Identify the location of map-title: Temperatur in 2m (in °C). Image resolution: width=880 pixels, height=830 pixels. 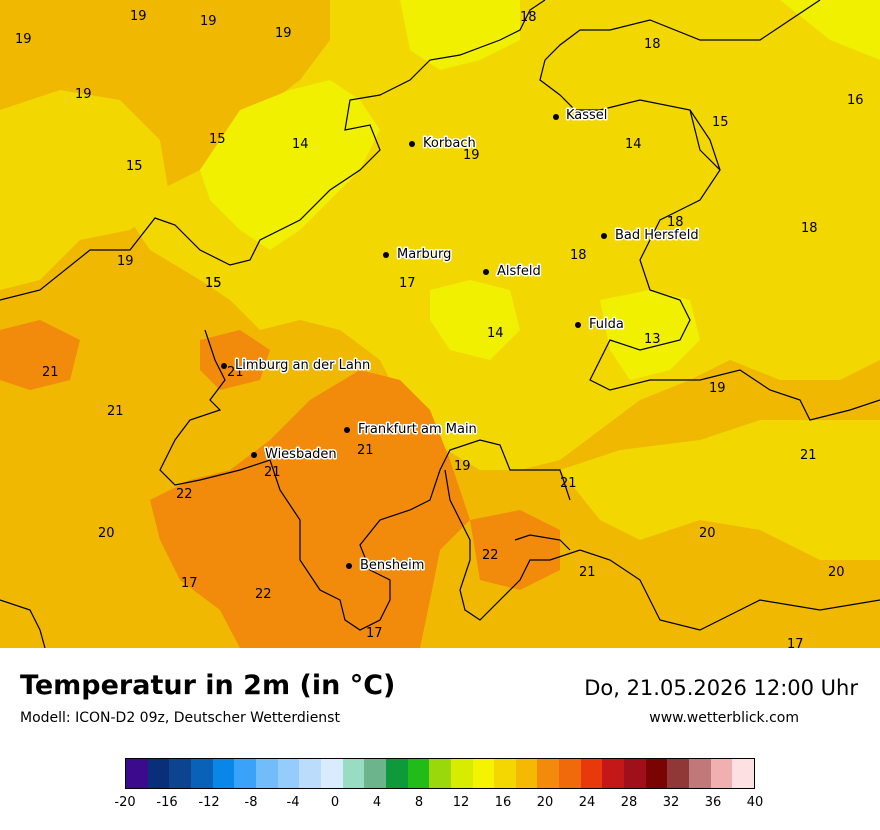
(208, 685).